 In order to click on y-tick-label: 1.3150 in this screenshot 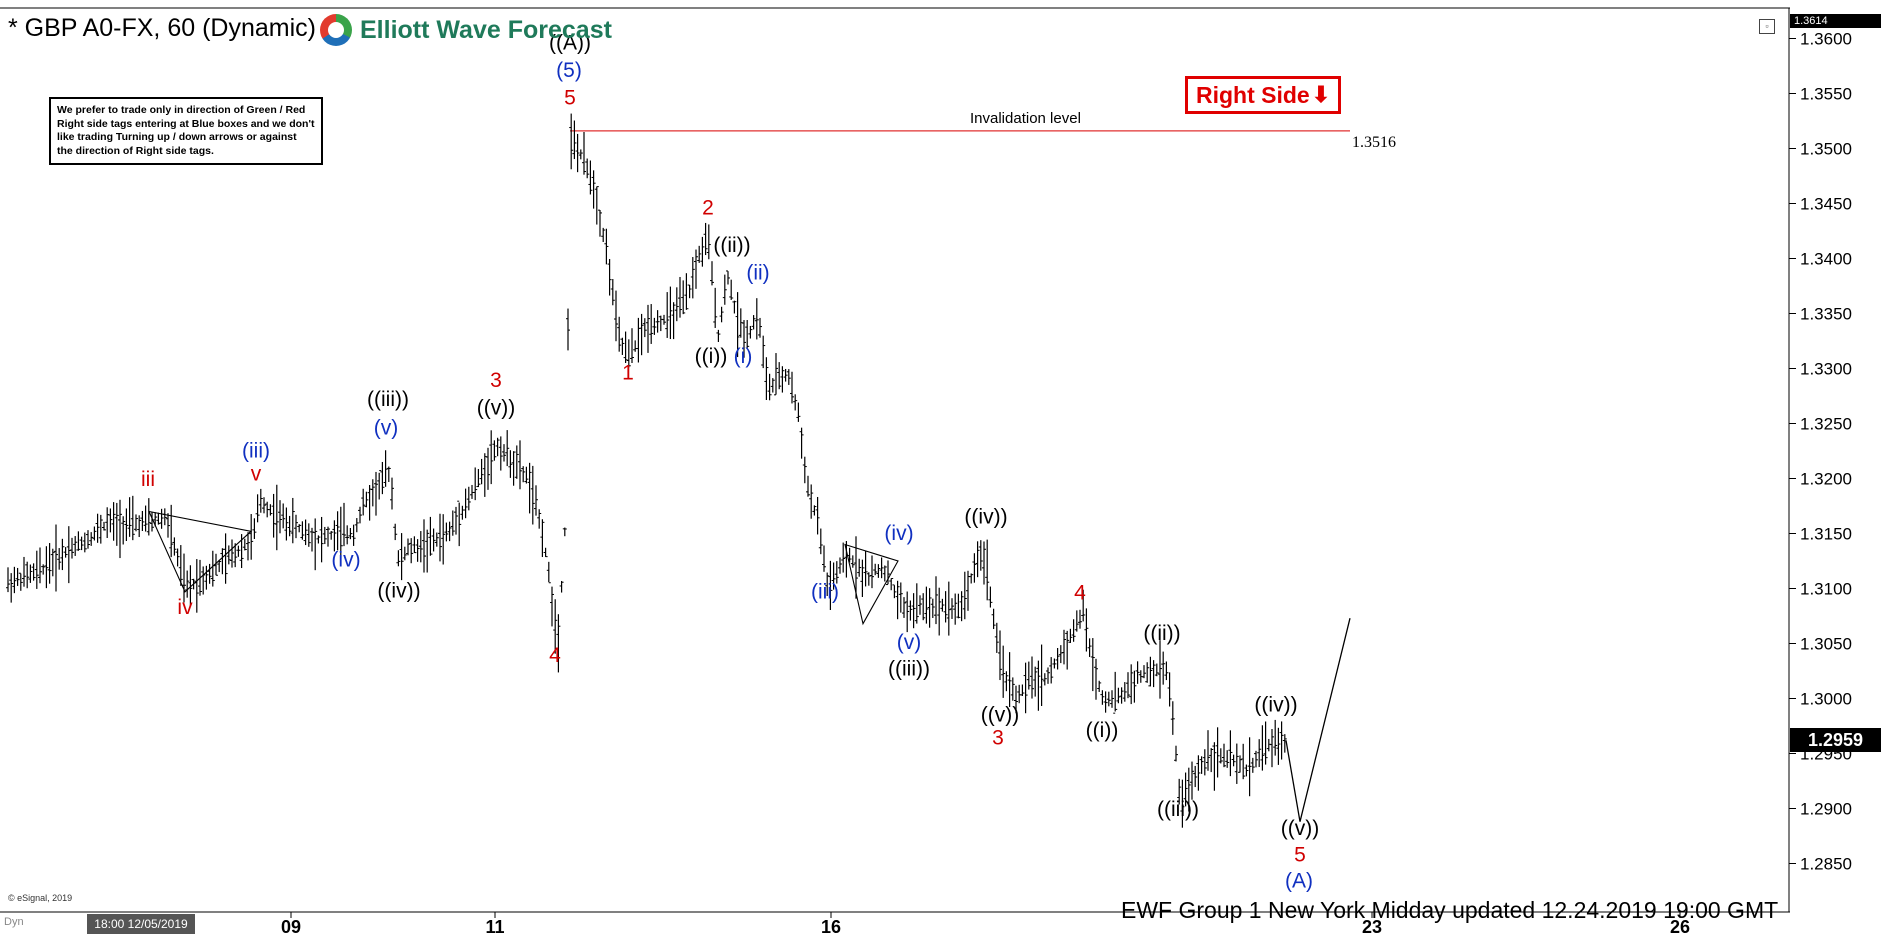, I will do `click(1826, 534)`.